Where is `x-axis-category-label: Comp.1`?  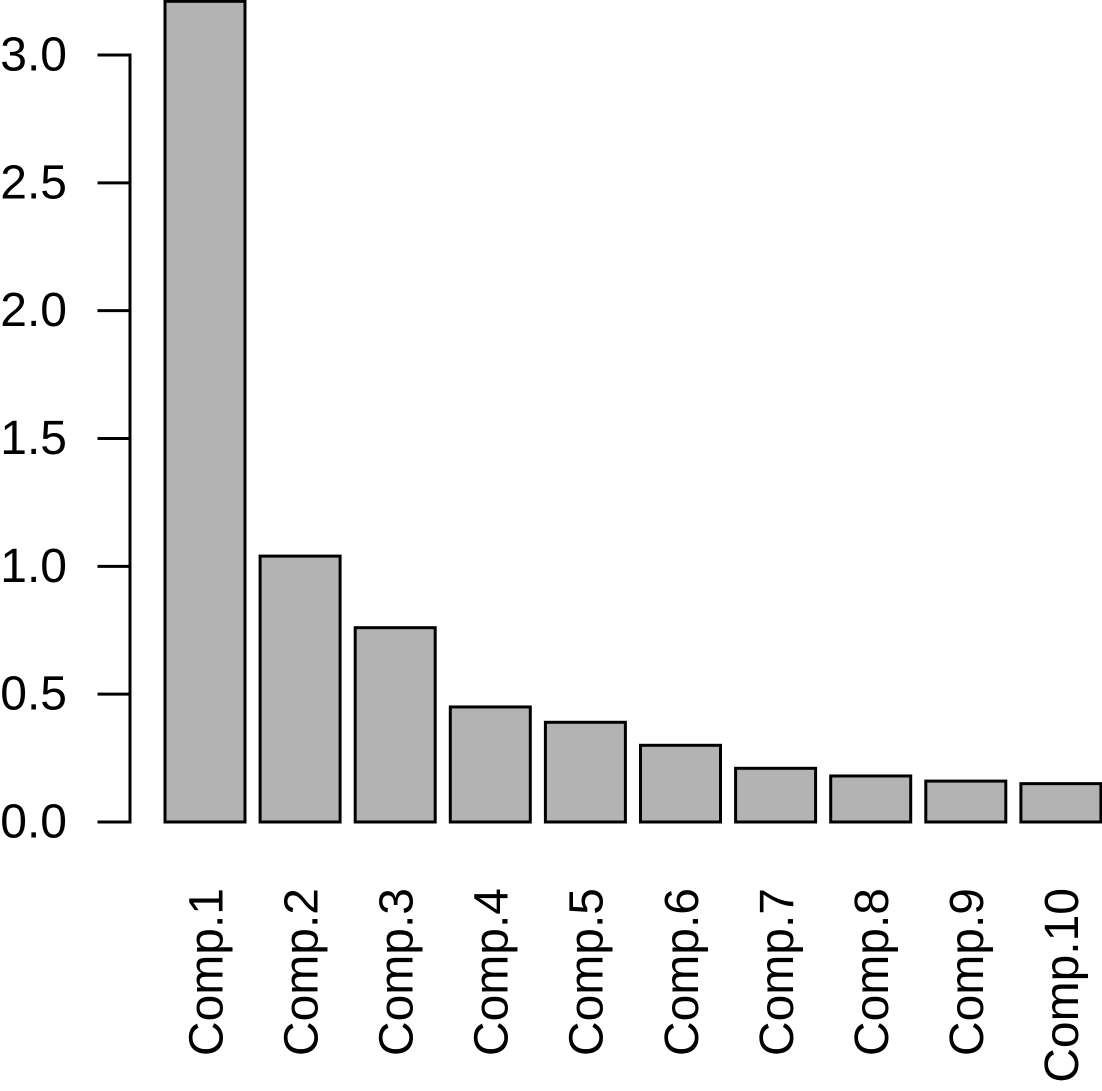
x-axis-category-label: Comp.1 is located at coordinates (206, 972).